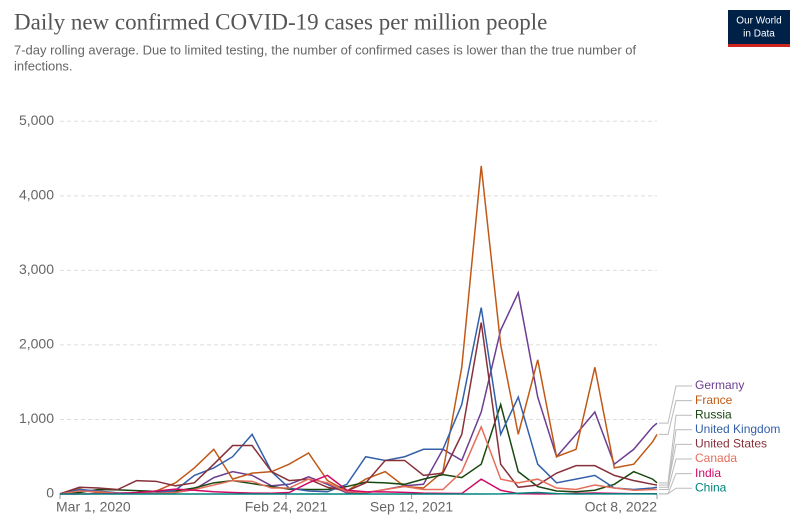 This screenshot has height=529, width=800. I want to click on line-series, so click(358, 493).